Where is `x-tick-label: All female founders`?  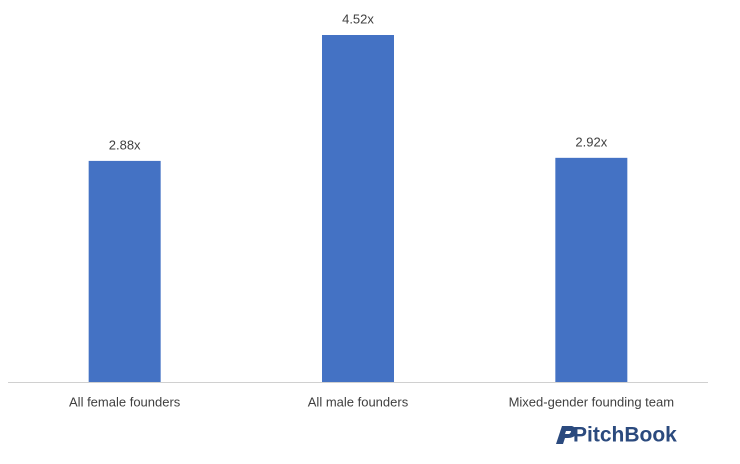
x-tick-label: All female founders is located at coordinates (125, 401).